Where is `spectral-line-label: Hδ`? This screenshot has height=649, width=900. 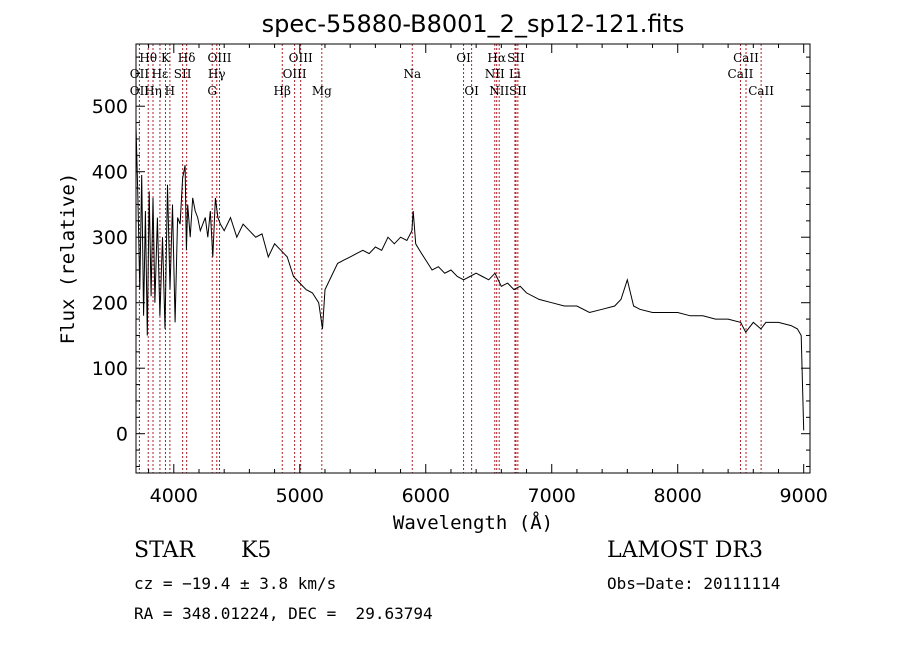 spectral-line-label: Hδ is located at coordinates (187, 58).